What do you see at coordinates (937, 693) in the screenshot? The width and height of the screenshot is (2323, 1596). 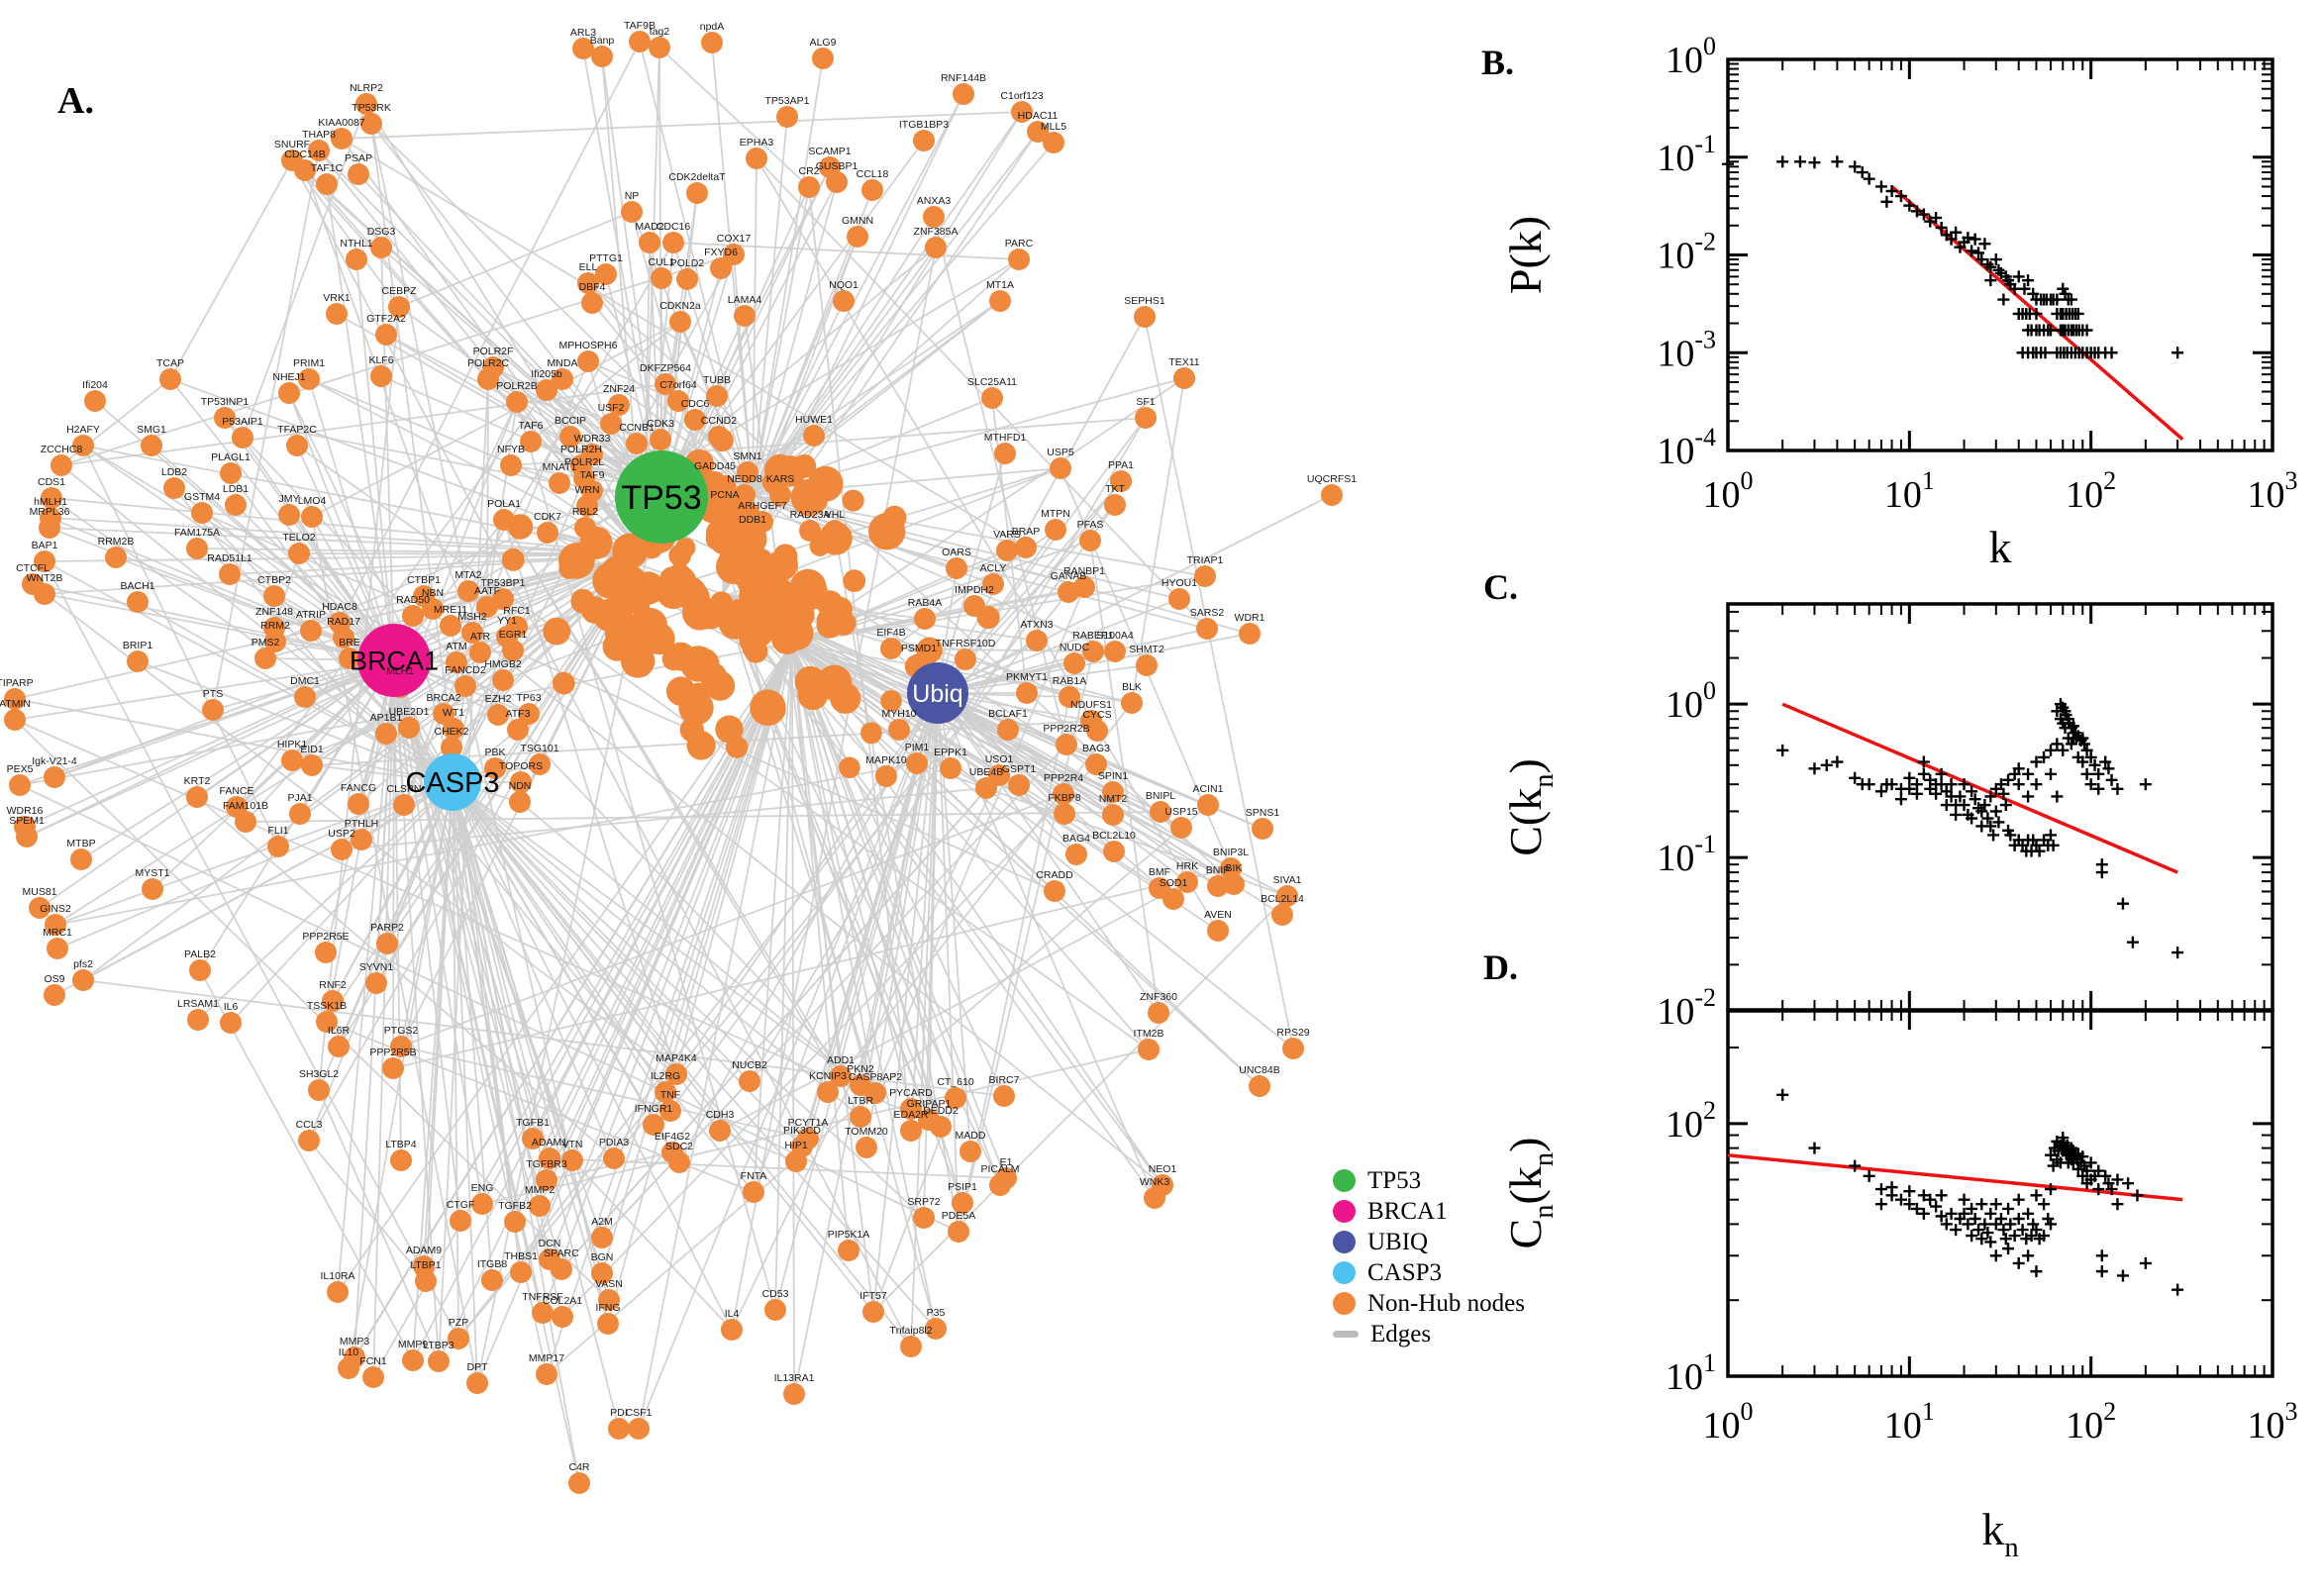 I see `hub-ubiq: Ubiq` at bounding box center [937, 693].